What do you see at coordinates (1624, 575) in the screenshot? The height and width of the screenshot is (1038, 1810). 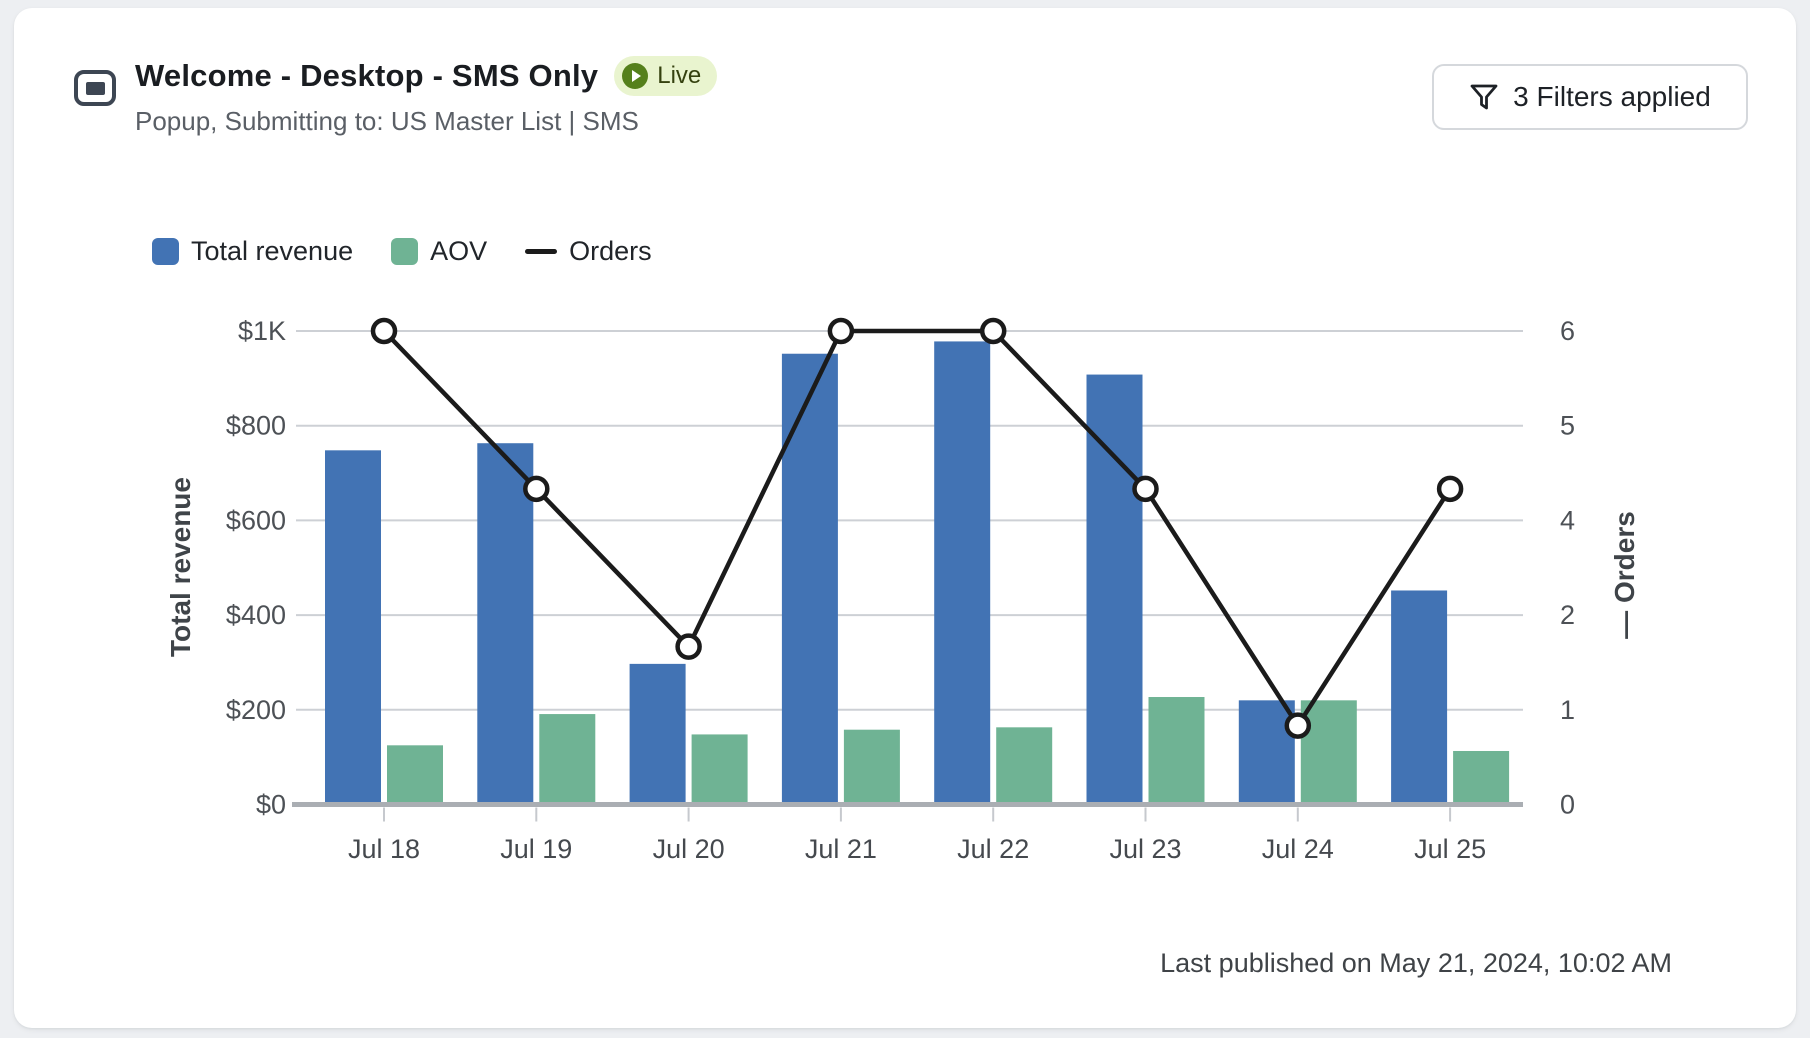 I see `right-axis-title: — Orders` at bounding box center [1624, 575].